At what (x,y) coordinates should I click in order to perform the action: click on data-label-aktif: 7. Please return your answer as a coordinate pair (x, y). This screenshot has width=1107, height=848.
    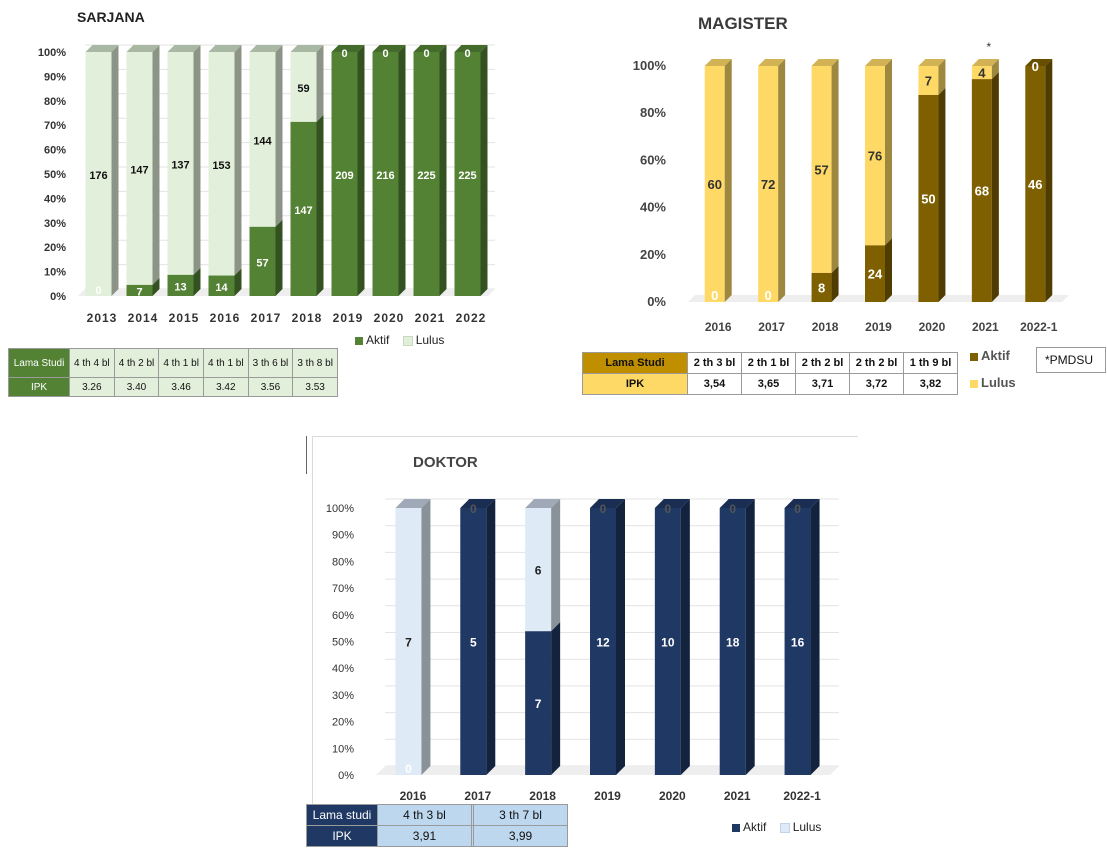
    Looking at the image, I should click on (538, 704).